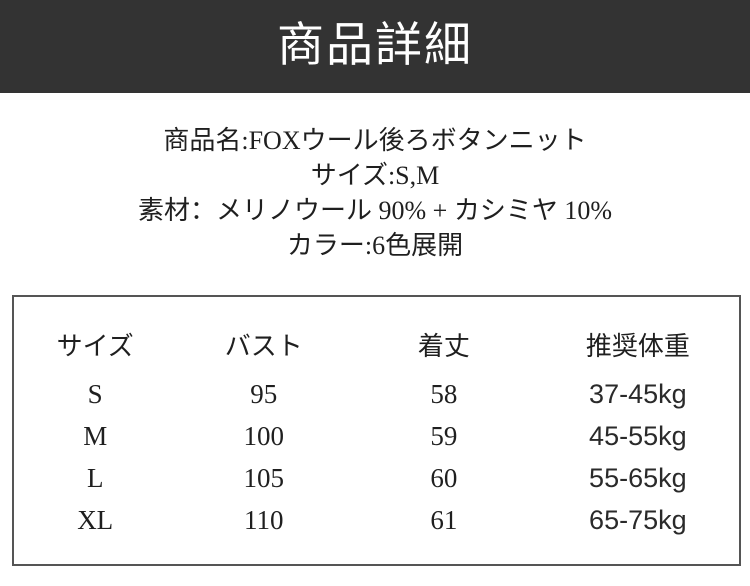  I want to click on page-title: 商品詳細, so click(375, 46).